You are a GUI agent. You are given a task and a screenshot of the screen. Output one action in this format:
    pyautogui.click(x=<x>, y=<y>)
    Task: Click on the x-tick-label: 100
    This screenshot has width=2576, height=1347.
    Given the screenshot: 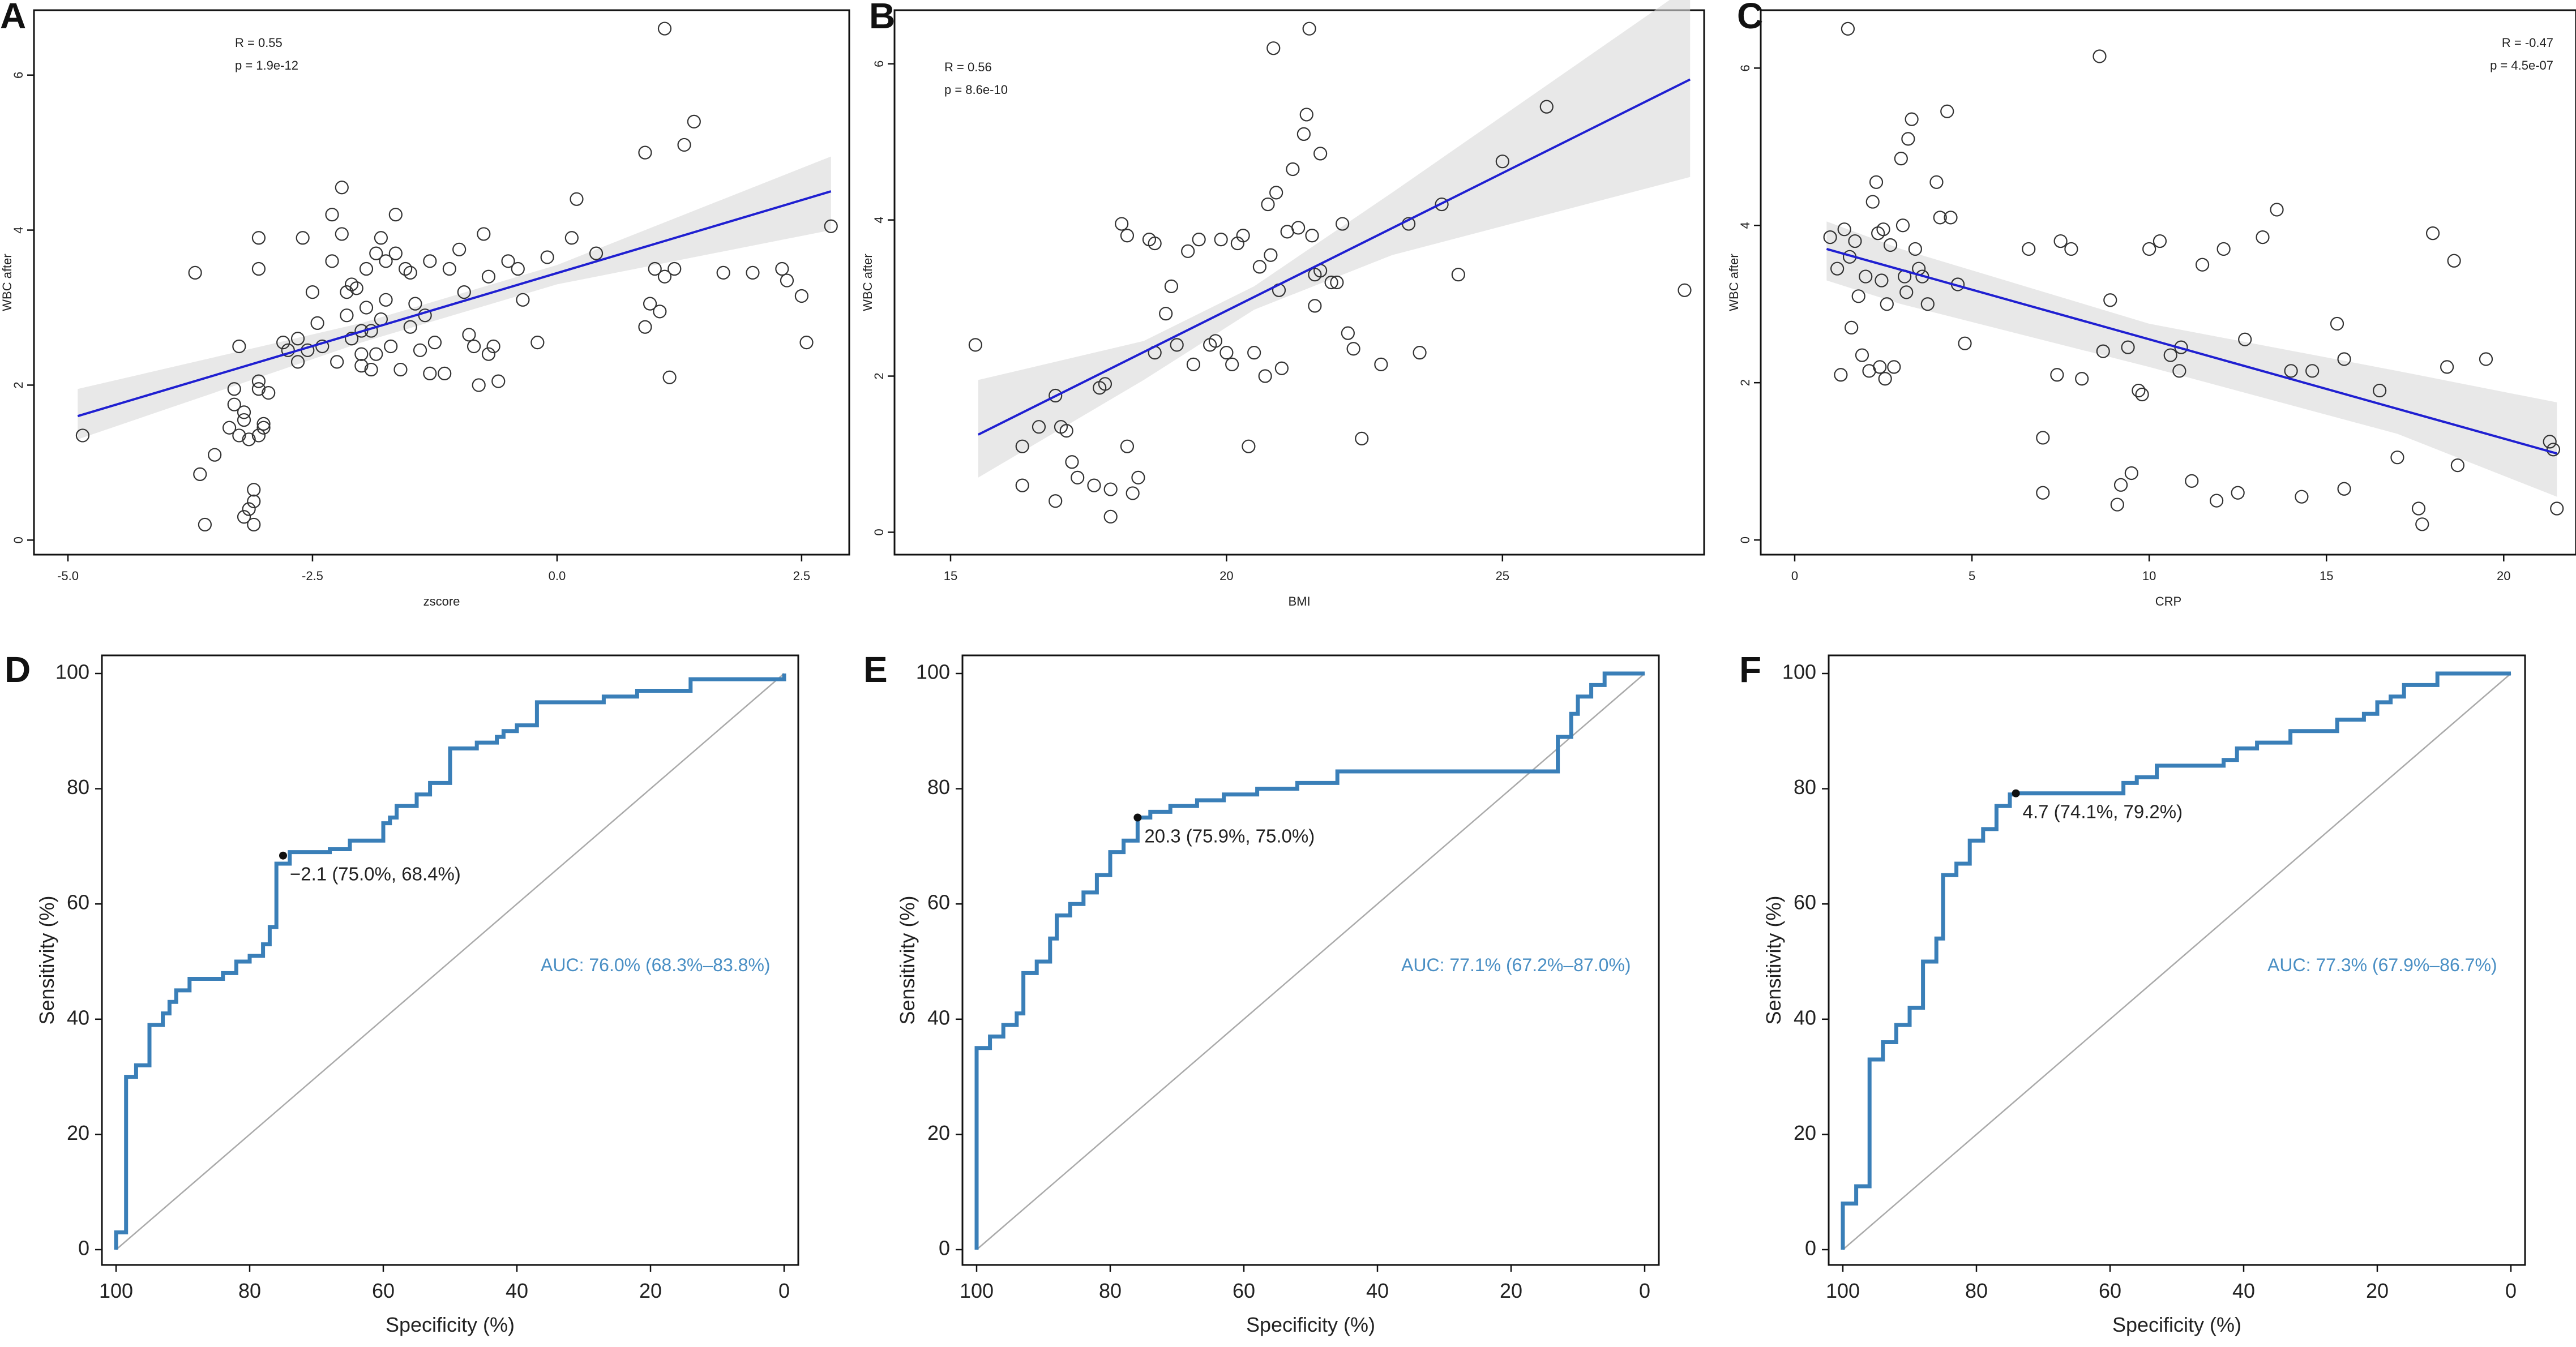 What is the action you would take?
    pyautogui.click(x=977, y=1290)
    